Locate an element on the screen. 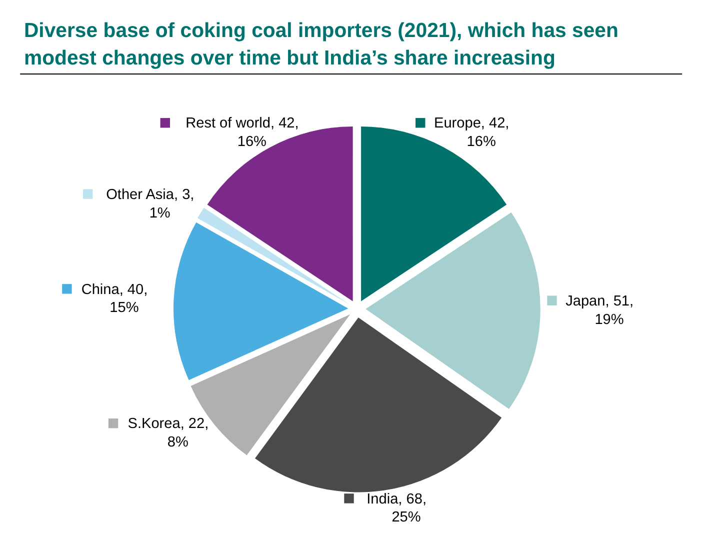  legend-label: India, 68, 25% is located at coordinates (396, 508).